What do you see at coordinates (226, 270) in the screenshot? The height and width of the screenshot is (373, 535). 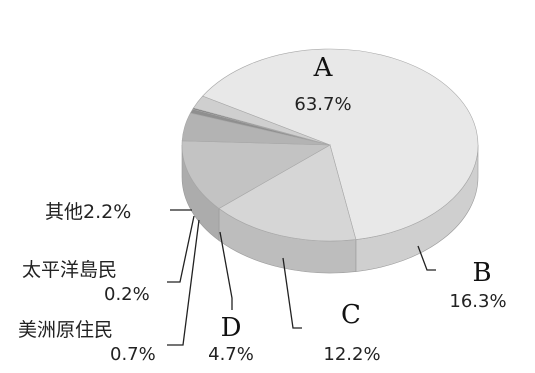 I see `leader-line-d` at bounding box center [226, 270].